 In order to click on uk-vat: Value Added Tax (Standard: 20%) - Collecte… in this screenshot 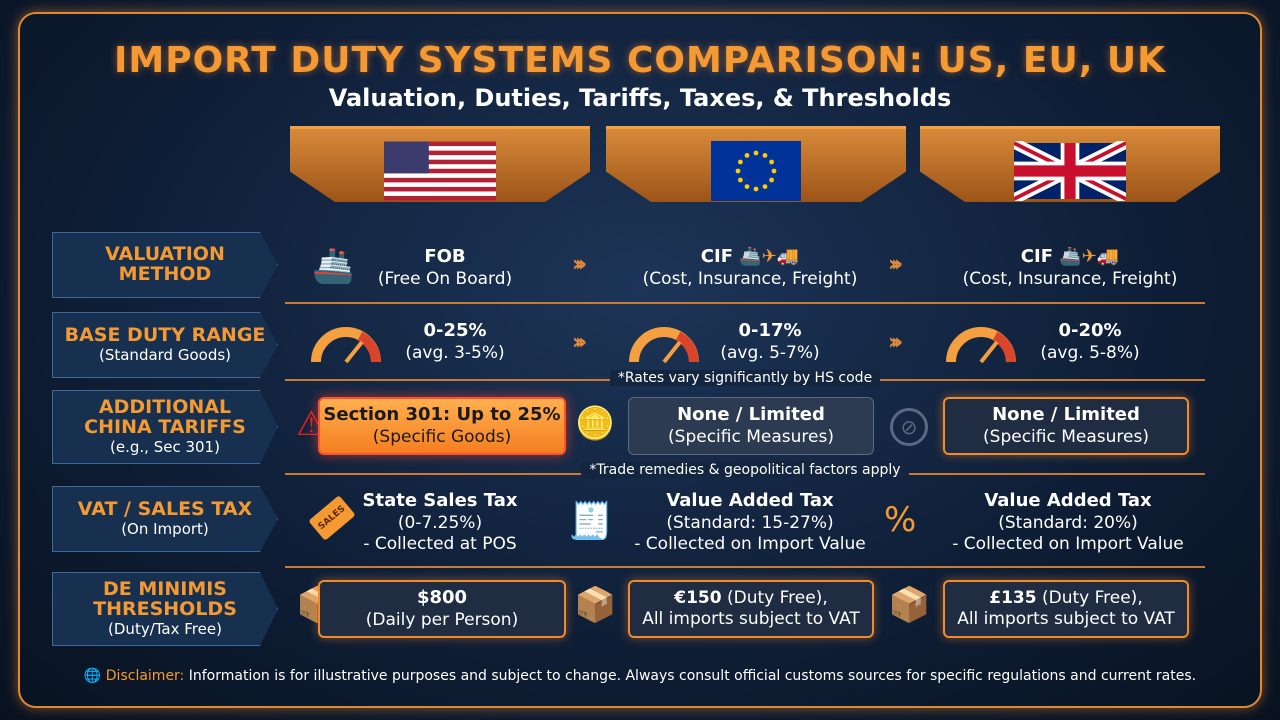, I will do `click(1068, 522)`.